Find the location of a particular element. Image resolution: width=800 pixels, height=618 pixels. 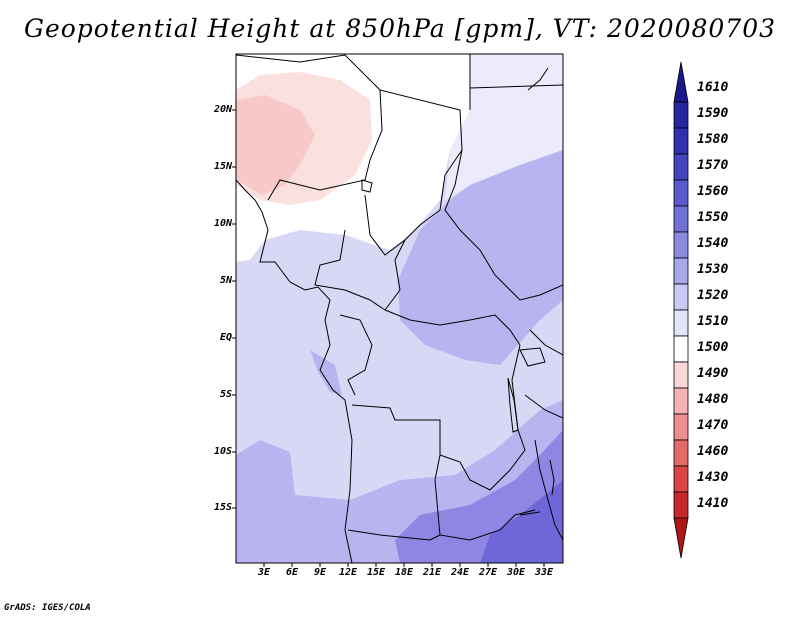

colorbar-label-1610: 1610 is located at coordinates (713, 87).